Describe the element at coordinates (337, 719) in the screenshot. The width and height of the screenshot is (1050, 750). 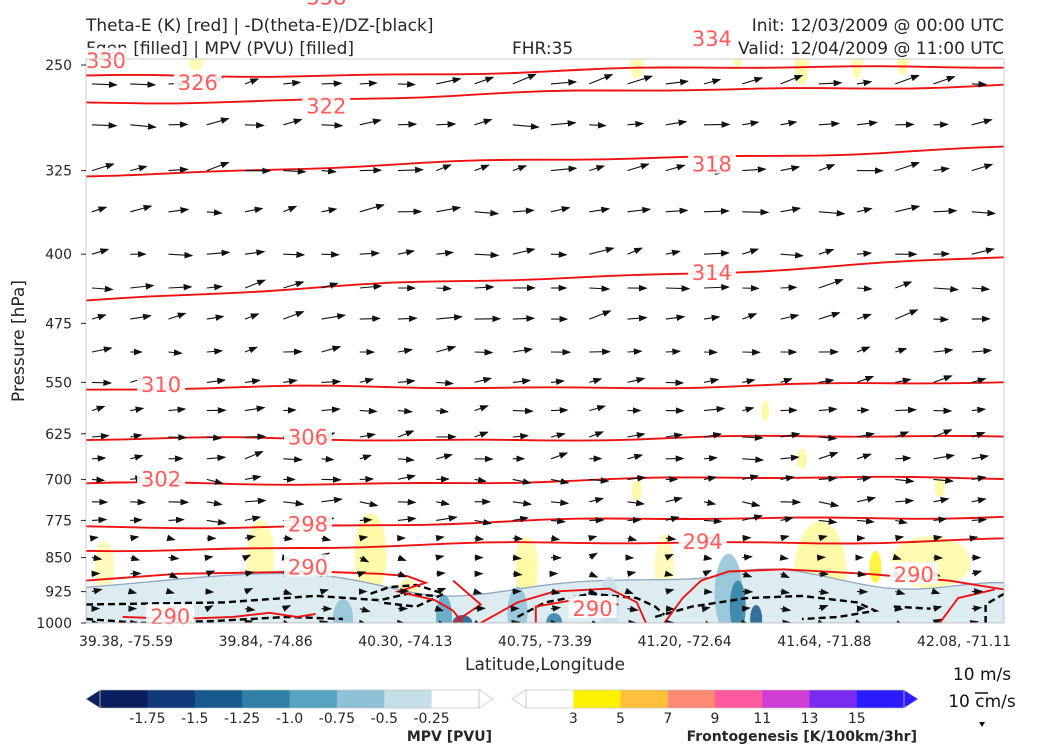
I see `colorbar-tick-label: -0.75` at that location.